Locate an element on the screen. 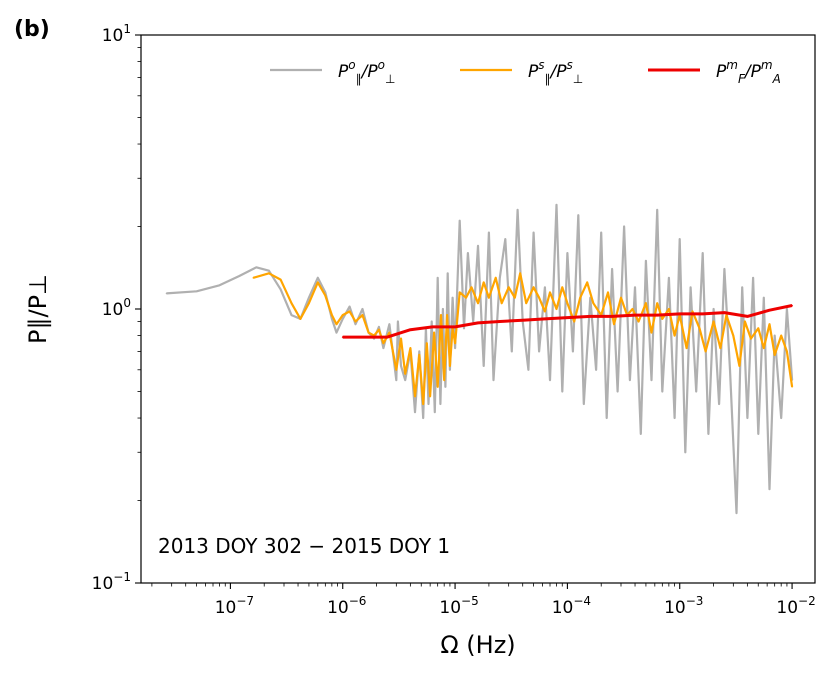  legend-item-1: Ps∥/Ps⊥ is located at coordinates (521, 72).